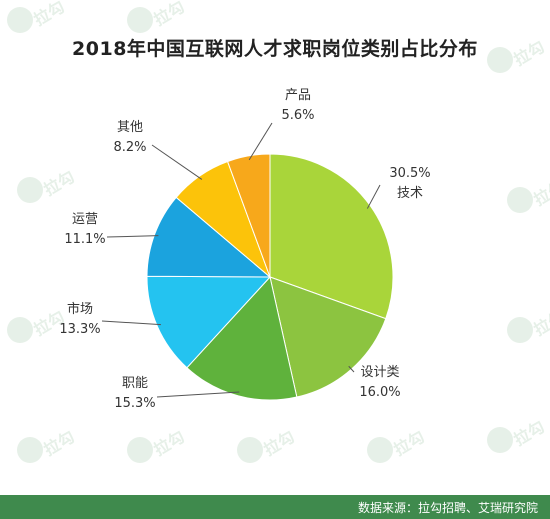 This screenshot has height=519, width=550. Describe the element at coordinates (409, 173) in the screenshot. I see `slice-value-1: 30.5%` at that location.